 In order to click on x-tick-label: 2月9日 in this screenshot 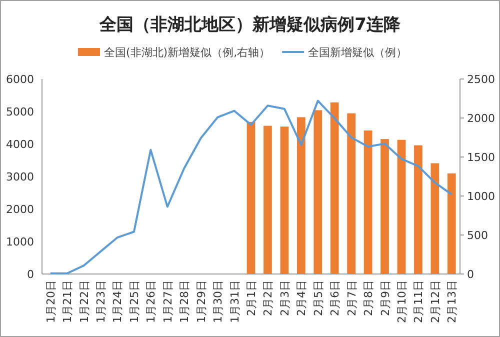, I will do `click(385, 298)`.